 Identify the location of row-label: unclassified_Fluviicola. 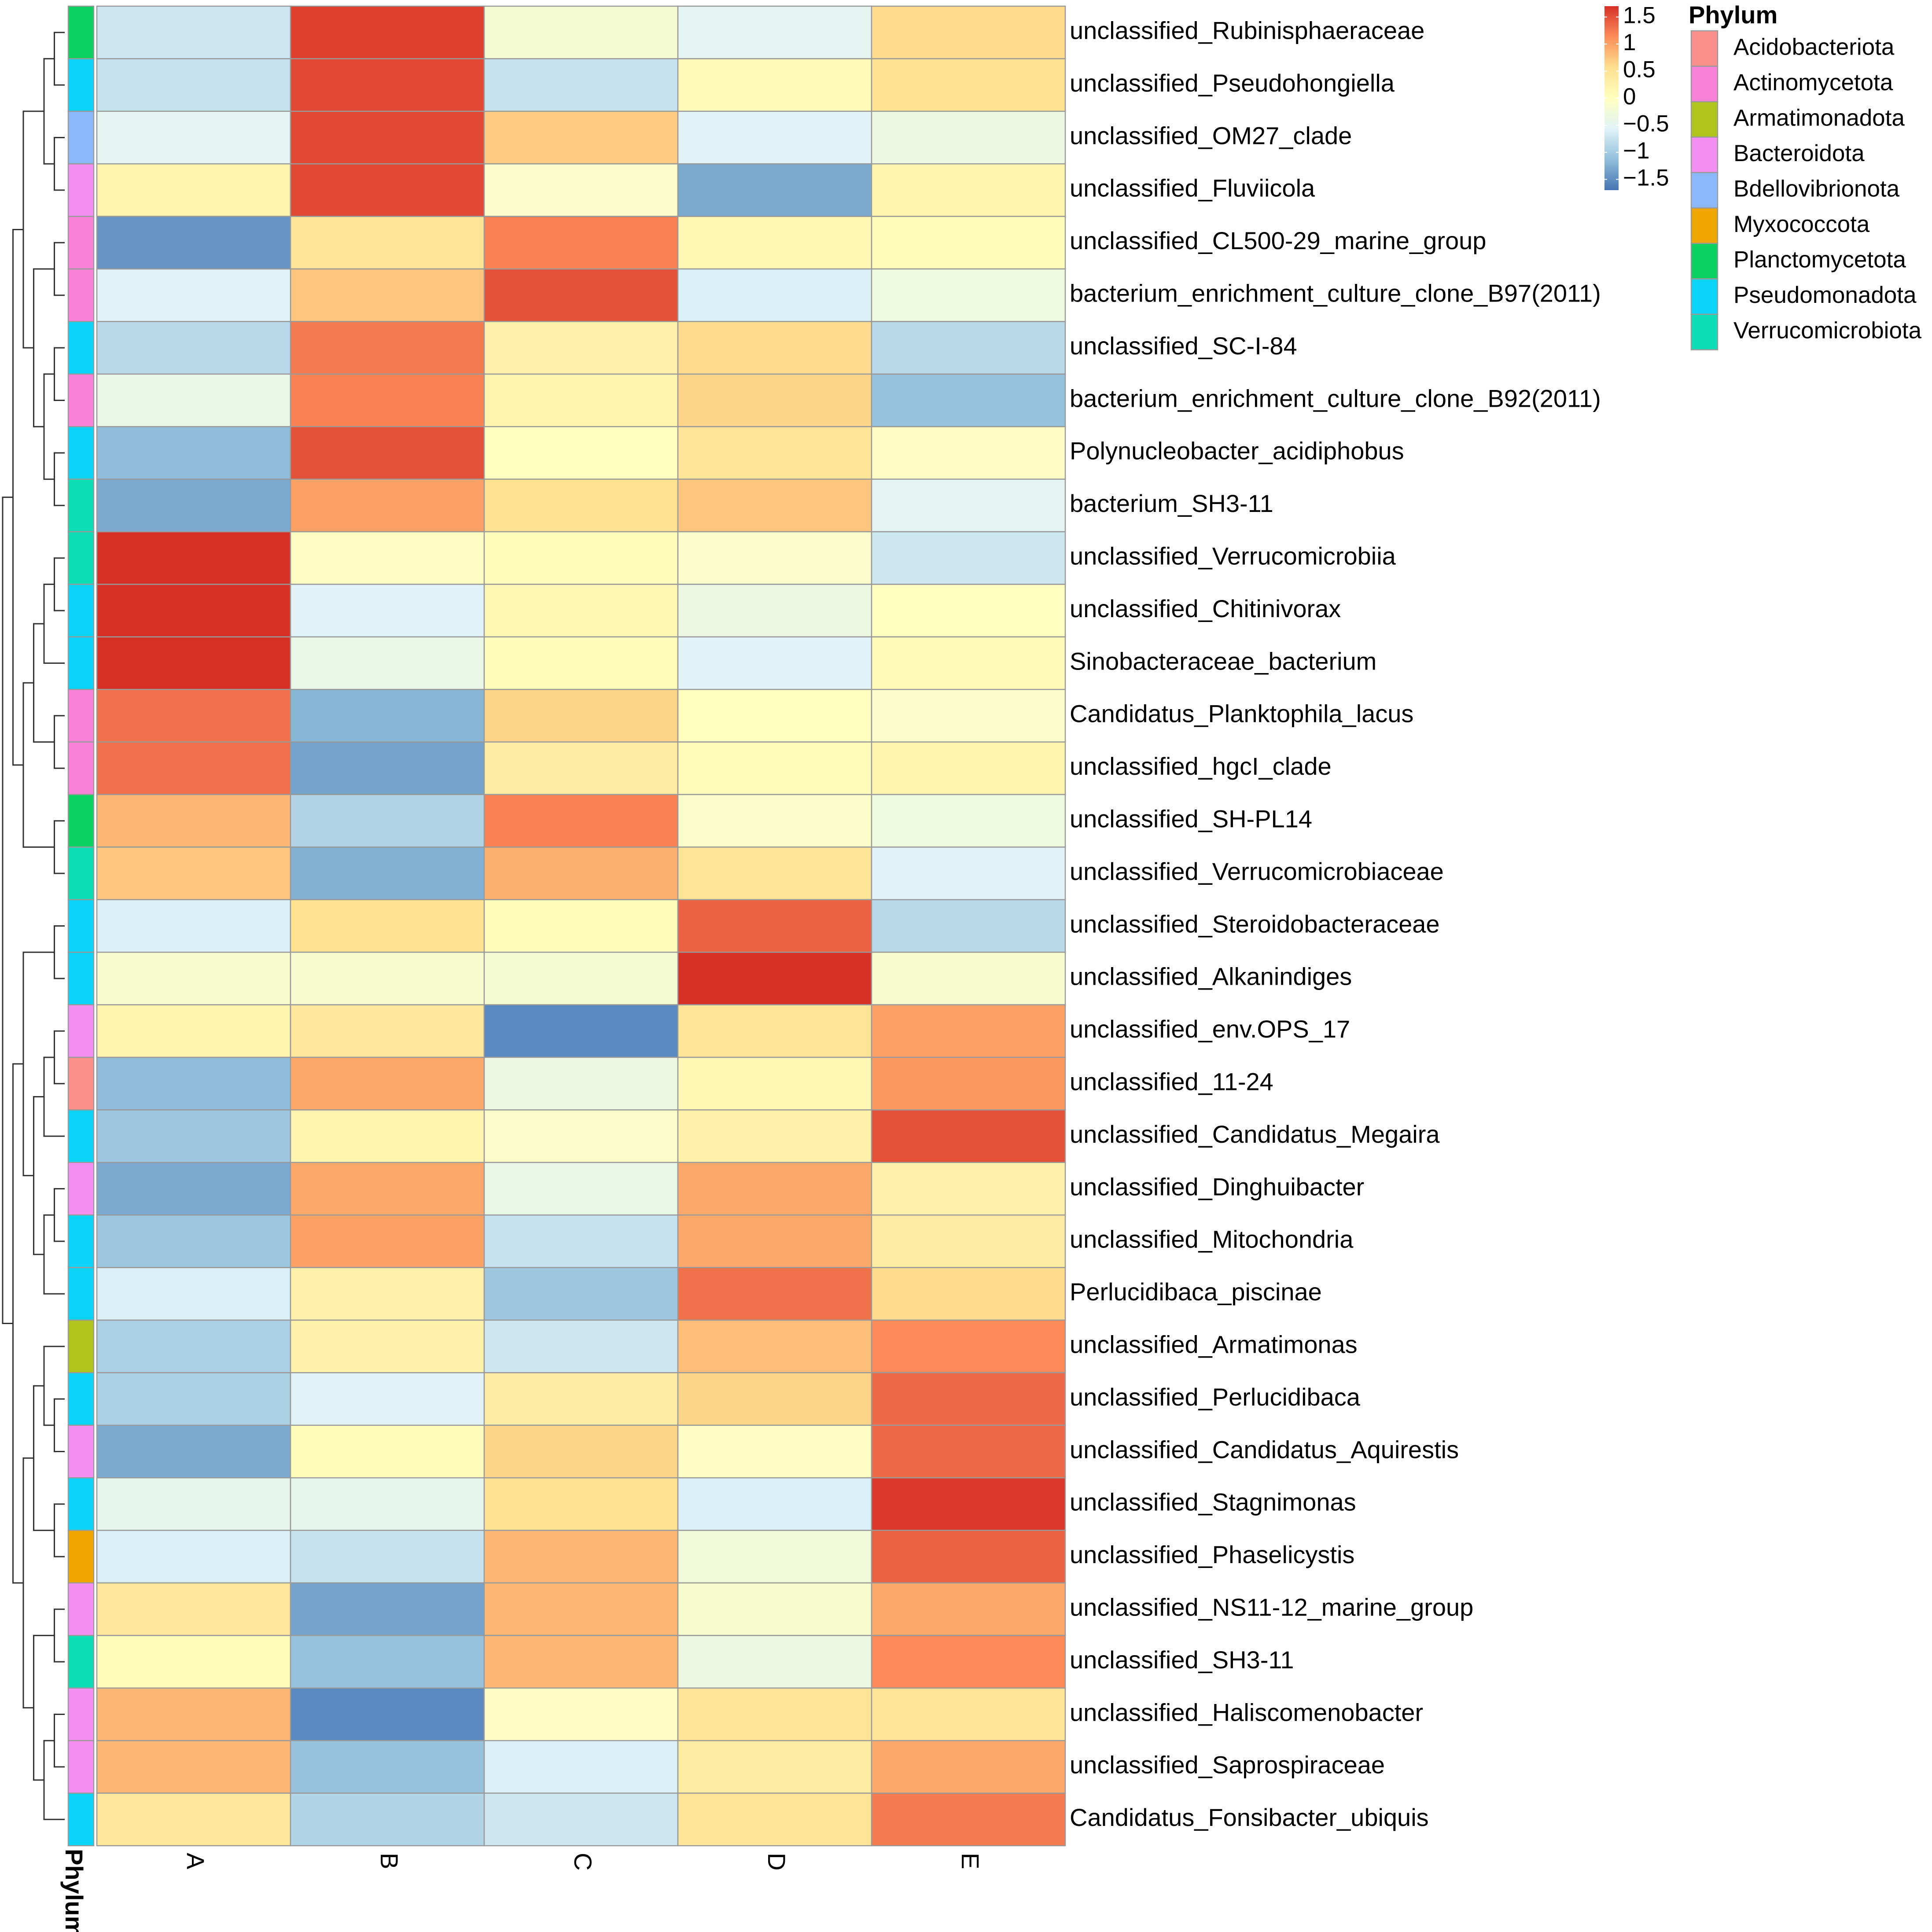
(1193, 188).